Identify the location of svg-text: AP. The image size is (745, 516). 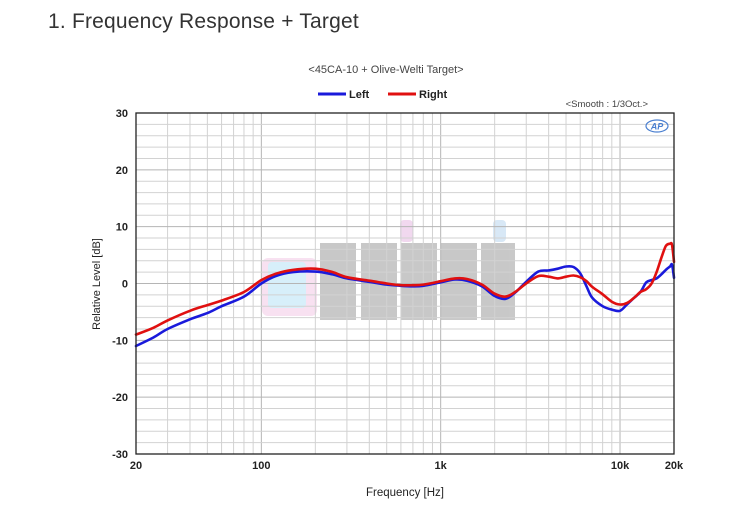
(657, 127).